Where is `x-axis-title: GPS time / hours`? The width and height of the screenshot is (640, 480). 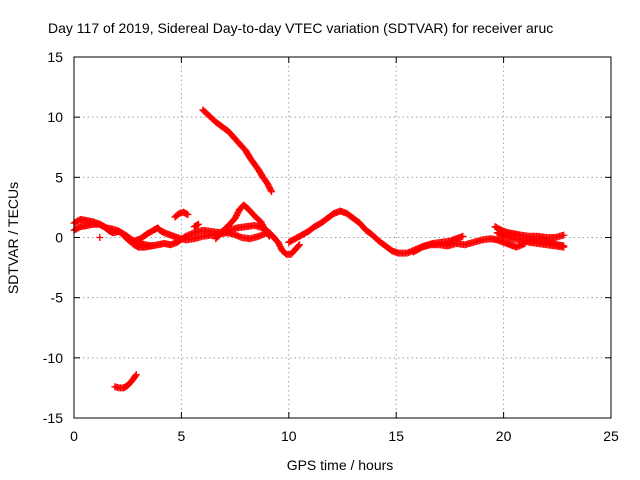
x-axis-title: GPS time / hours is located at coordinates (340, 465).